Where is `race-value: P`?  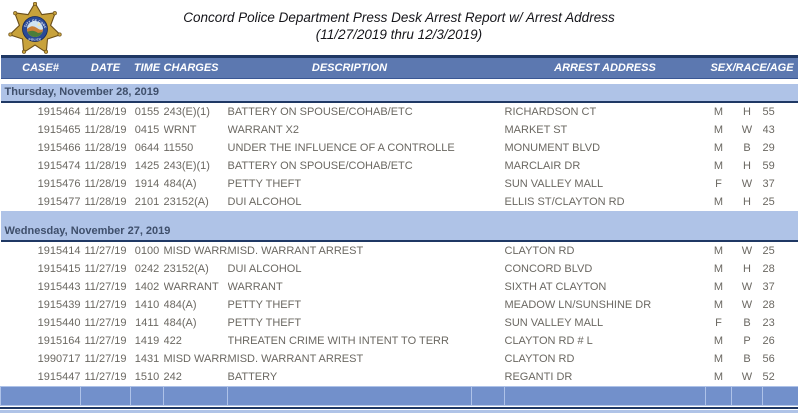 race-value: P is located at coordinates (747, 341).